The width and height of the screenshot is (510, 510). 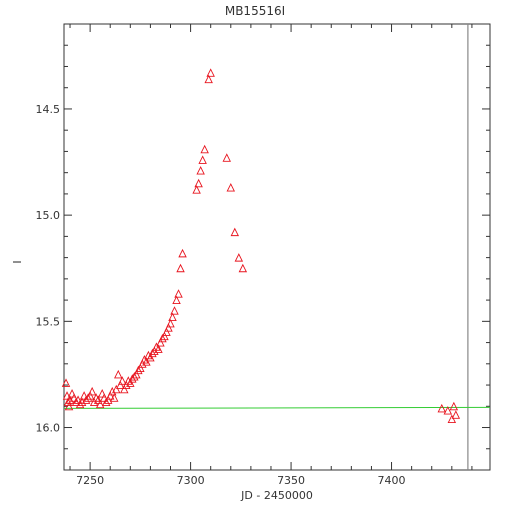 I want to click on x-tick-label: 7400, so click(x=392, y=480).